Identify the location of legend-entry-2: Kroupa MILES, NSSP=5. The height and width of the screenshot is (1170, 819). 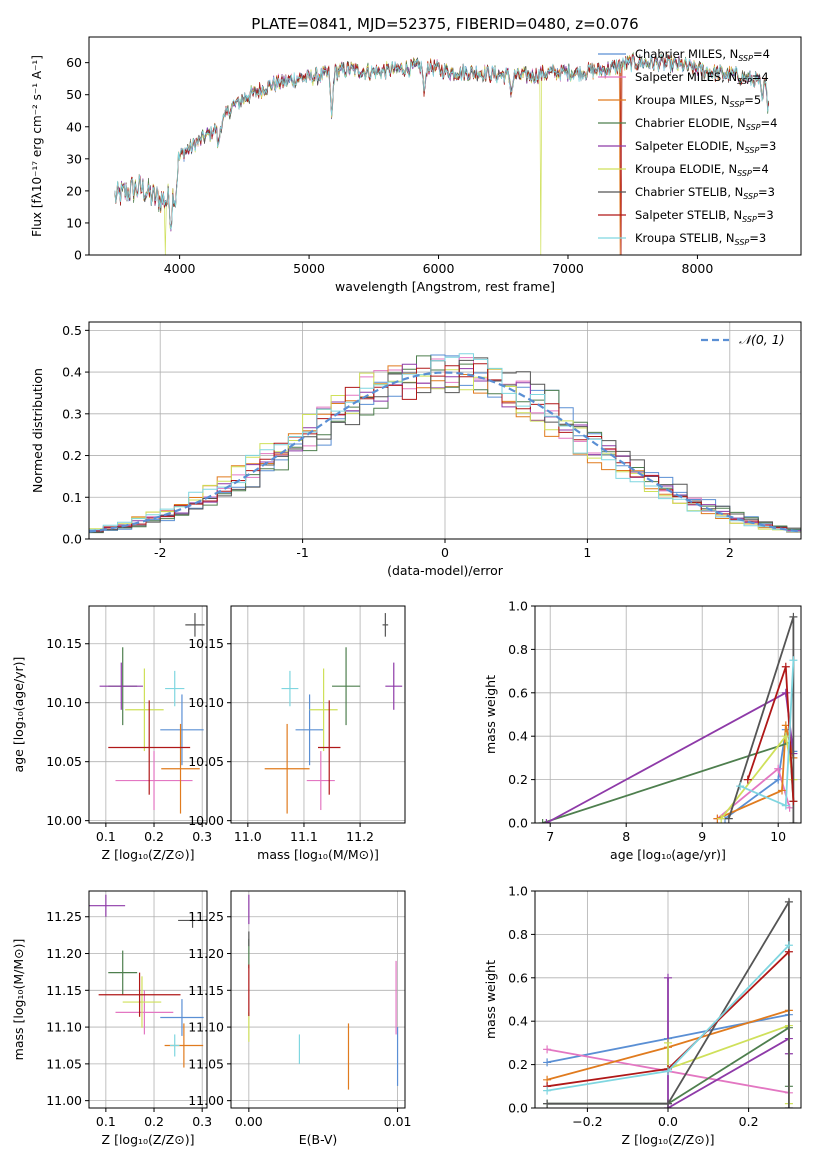
(698, 101).